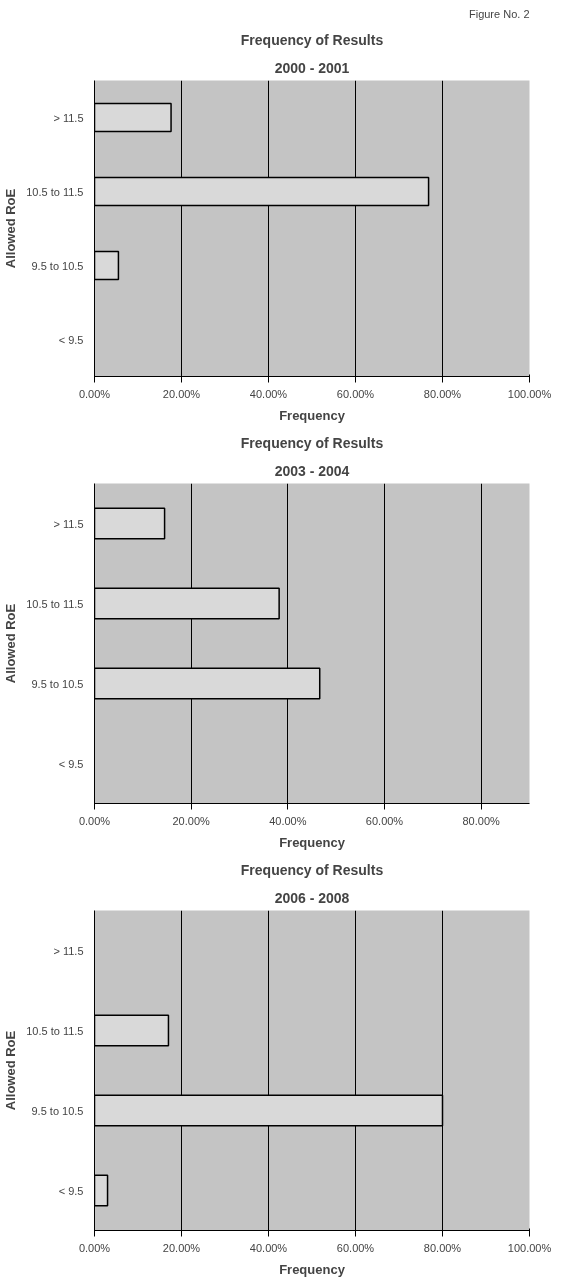  Describe the element at coordinates (312, 67) in the screenshot. I see `chart-subtitle: 2000 - 2001` at that location.